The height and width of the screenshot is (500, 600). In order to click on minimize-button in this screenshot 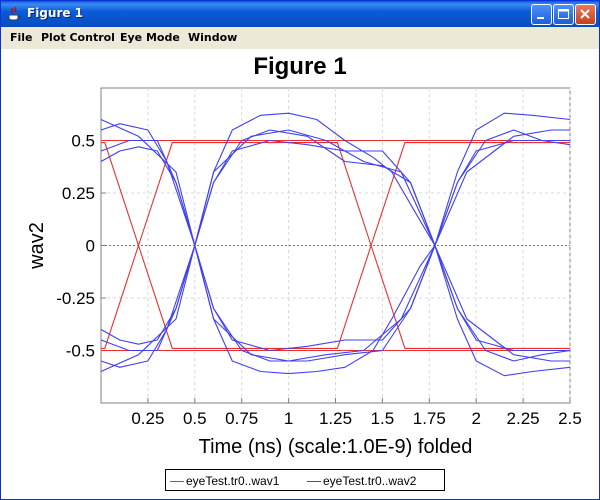, I will do `click(541, 14)`.